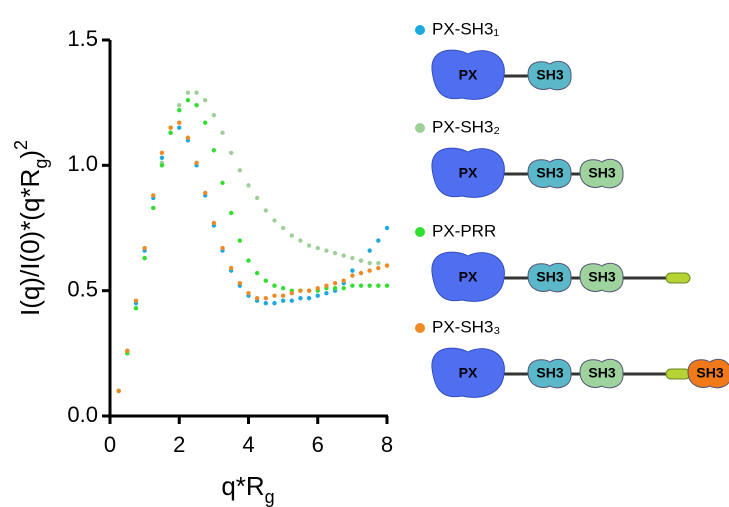 The image size is (729, 507). Describe the element at coordinates (466, 326) in the screenshot. I see `legend-label: PX-SH3₃` at that location.